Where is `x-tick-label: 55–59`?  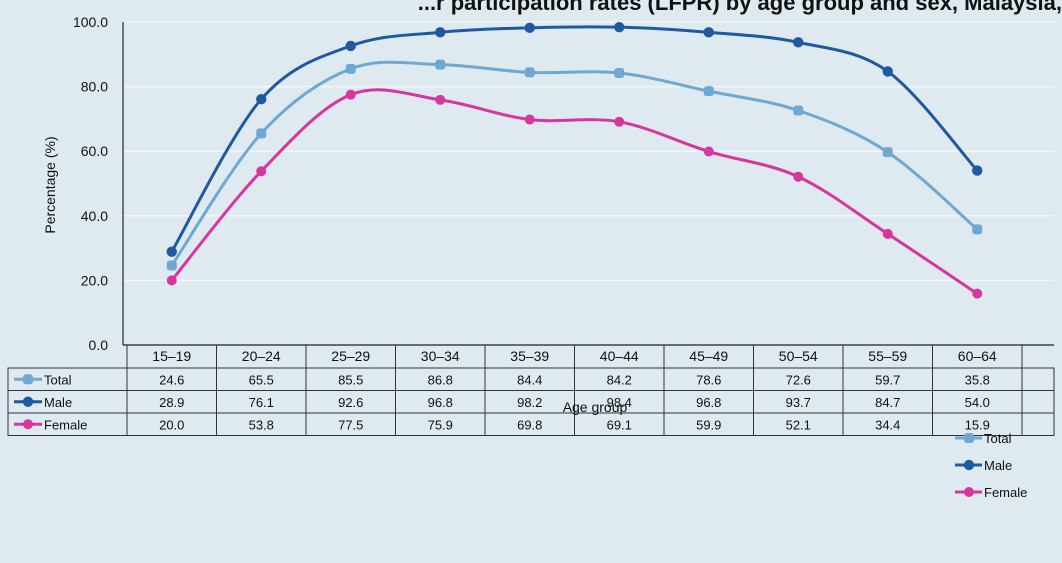 x-tick-label: 55–59 is located at coordinates (887, 356).